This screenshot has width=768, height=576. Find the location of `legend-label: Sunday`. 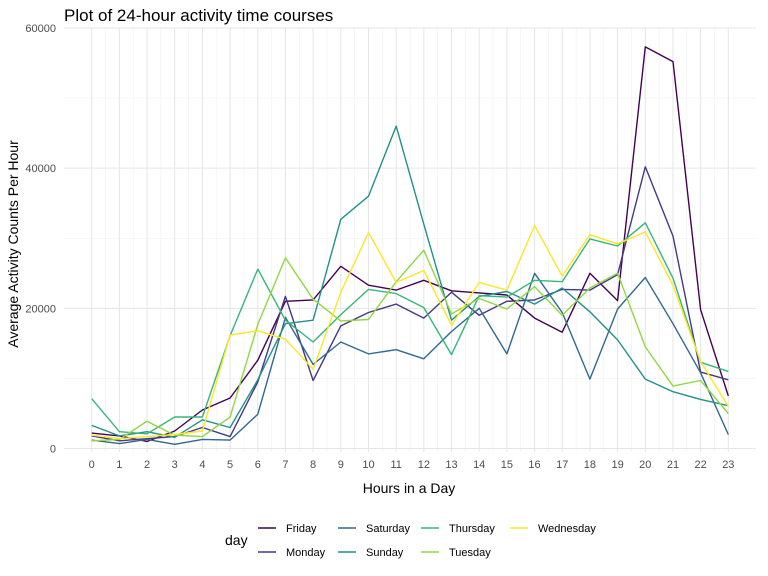

legend-label: Sunday is located at coordinates (385, 553).